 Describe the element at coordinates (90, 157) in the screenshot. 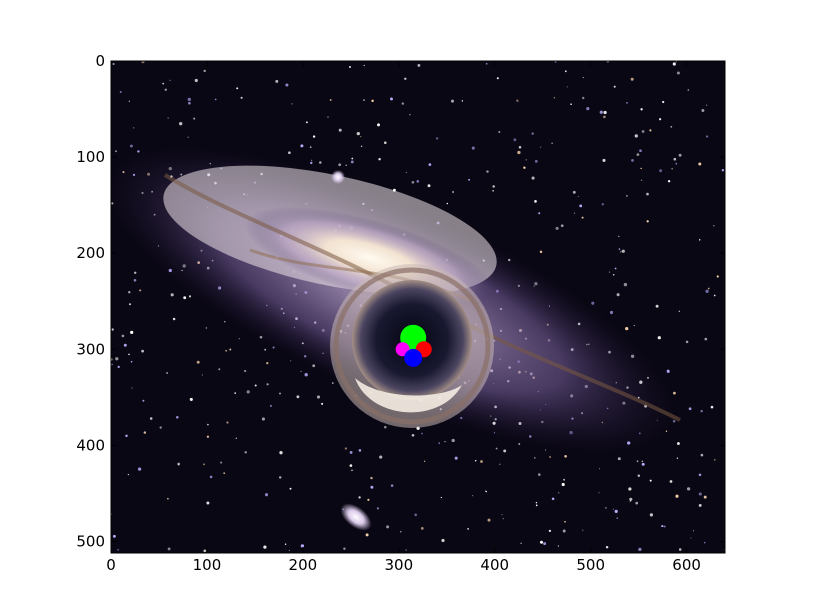

I see `y-tick-label: 100` at that location.